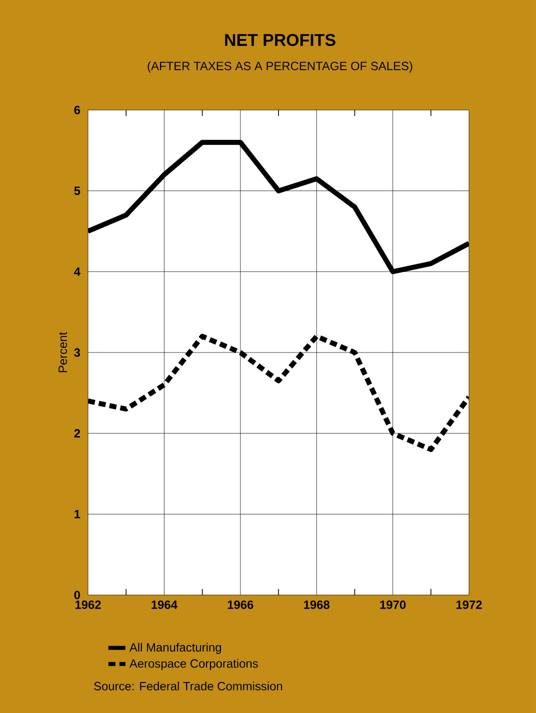 The height and width of the screenshot is (713, 536). I want to click on x-tick-label: 1970, so click(393, 604).